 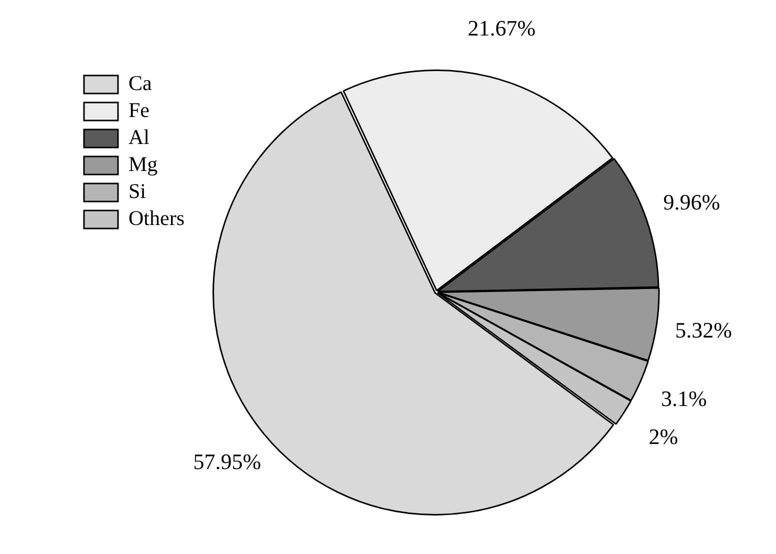 What do you see at coordinates (139, 110) in the screenshot?
I see `legend-label: Fe` at bounding box center [139, 110].